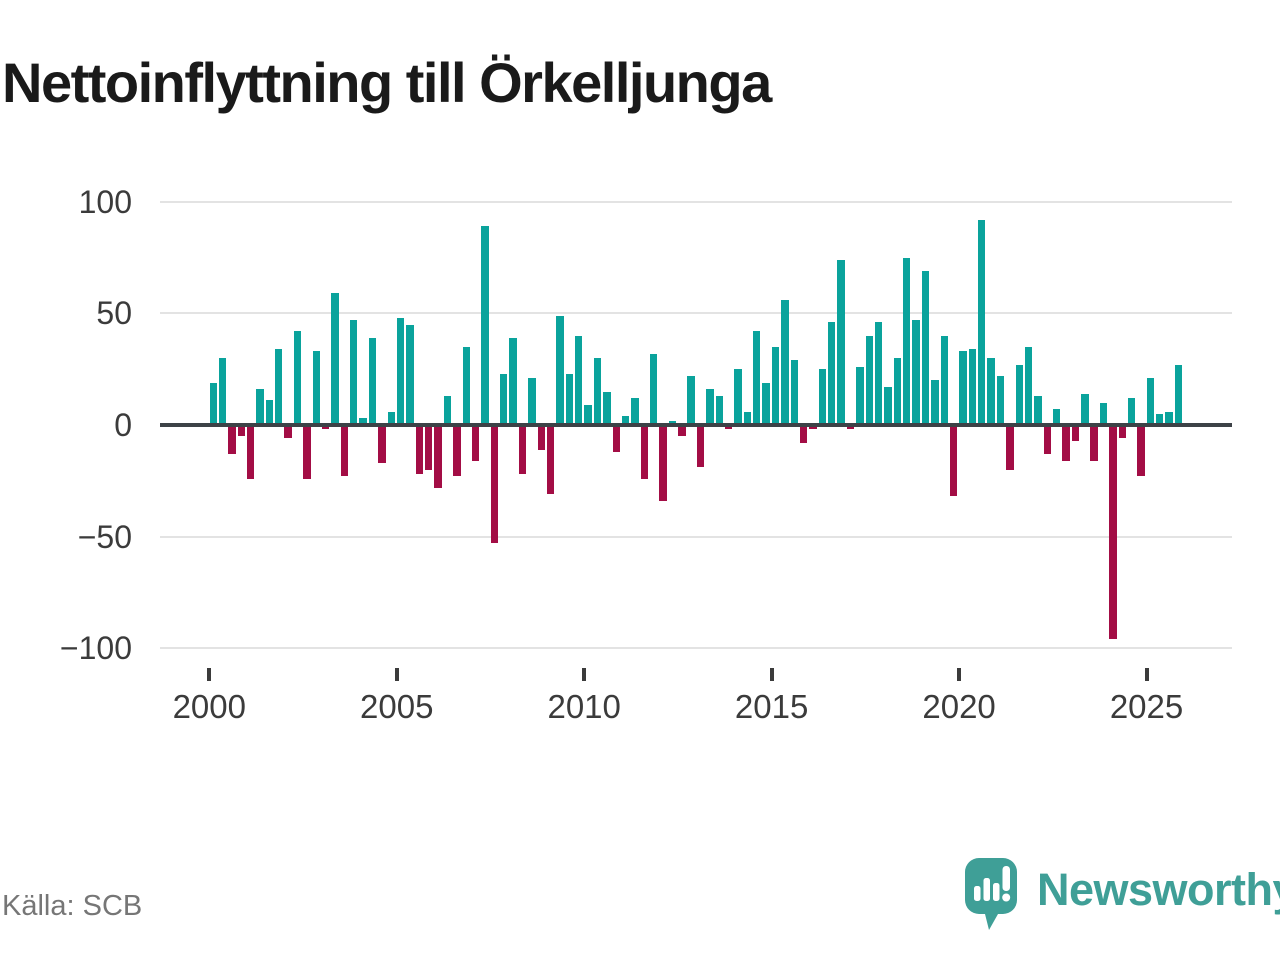  I want to click on gridline--50, so click(696, 536).